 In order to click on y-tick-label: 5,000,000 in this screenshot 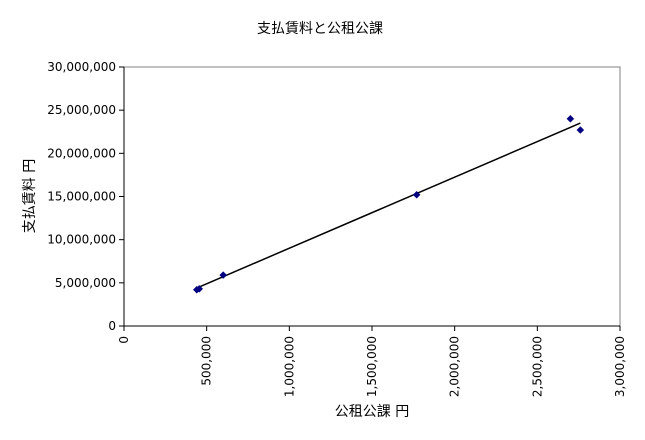, I will do `click(85, 283)`.